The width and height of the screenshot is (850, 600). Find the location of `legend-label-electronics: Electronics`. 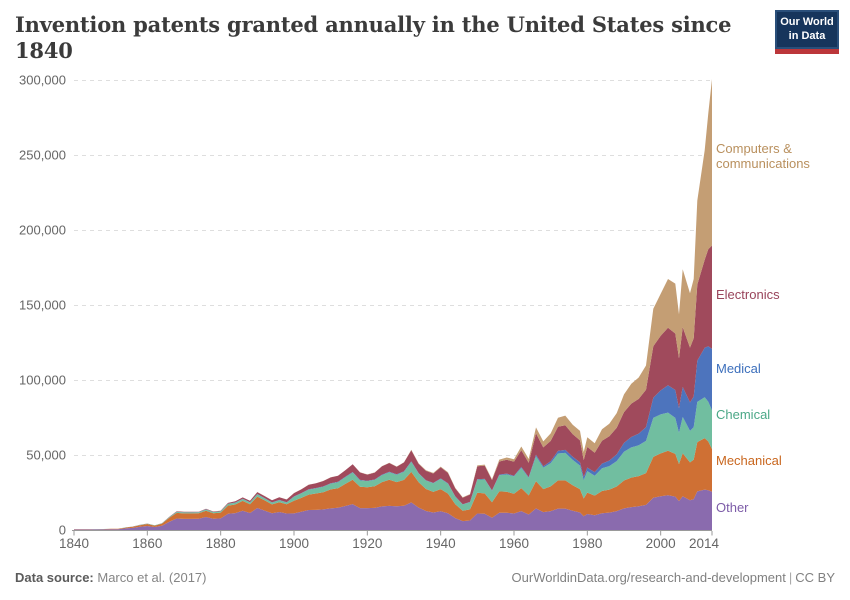

legend-label-electronics: Electronics is located at coordinates (748, 294).